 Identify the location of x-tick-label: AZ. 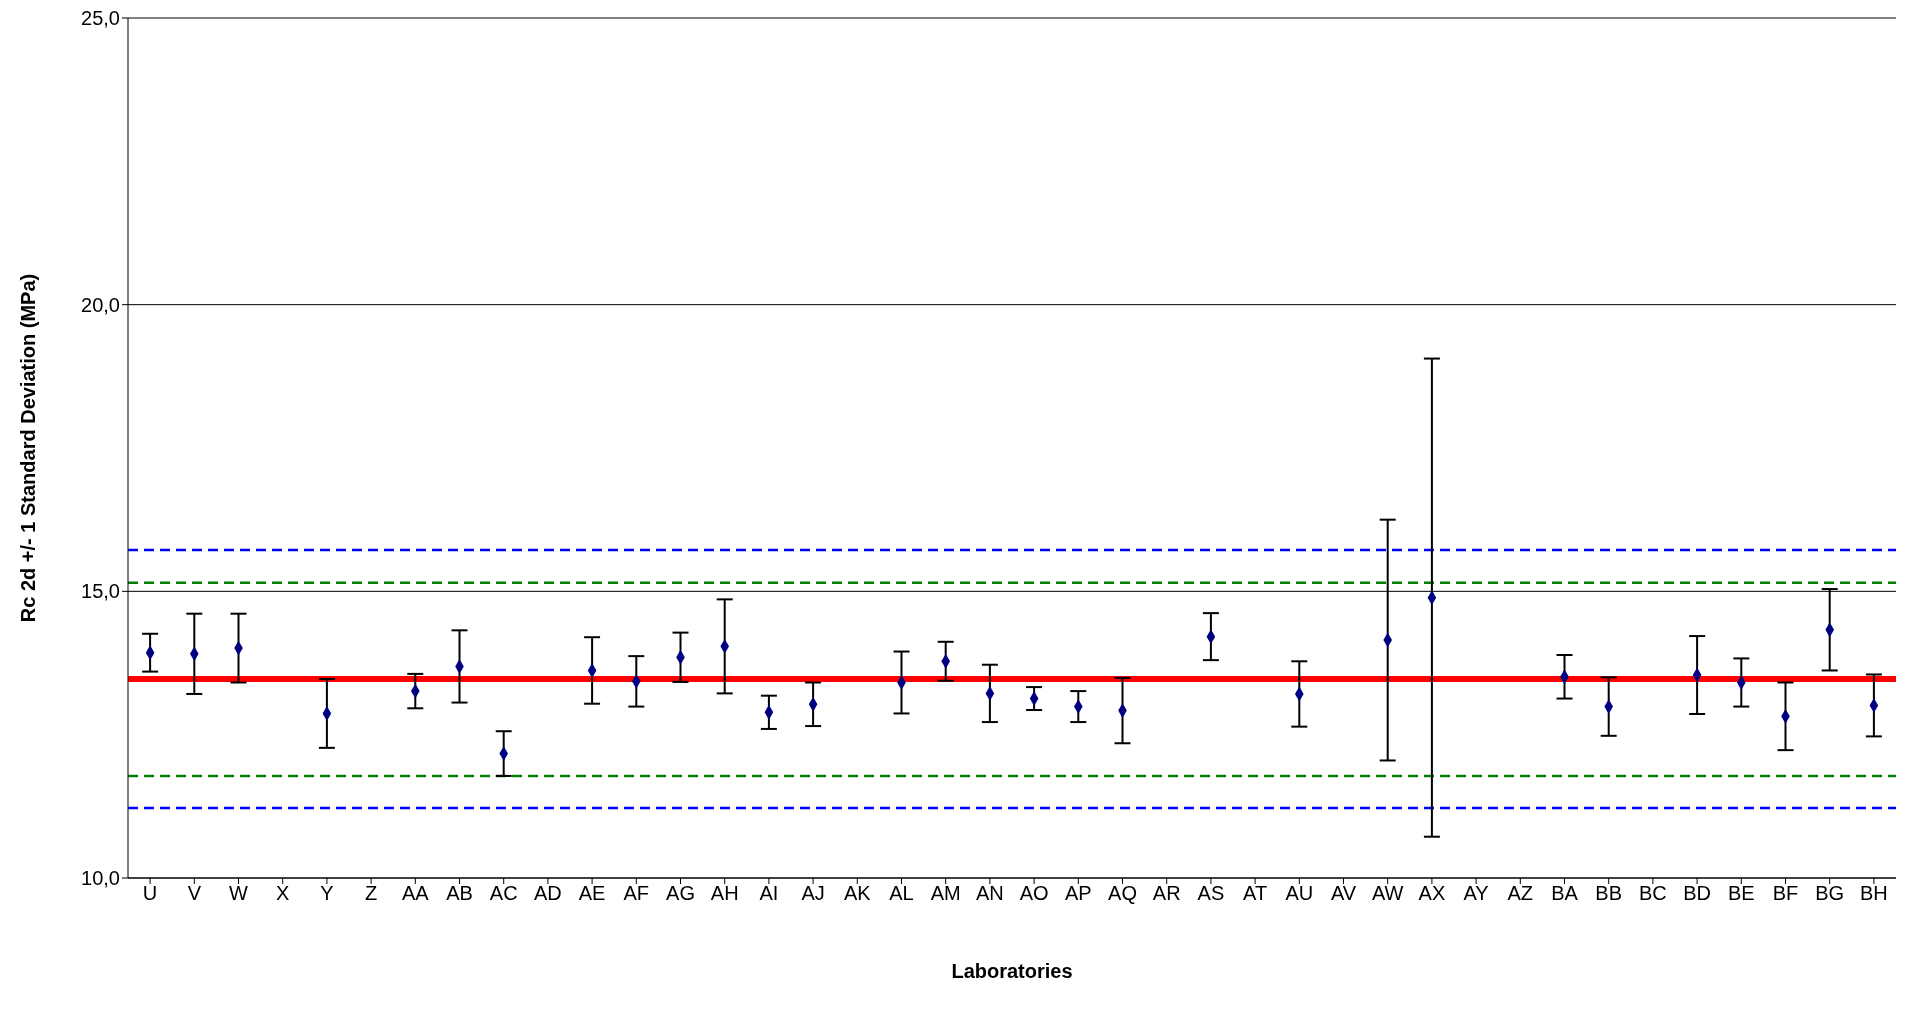
(1520, 893).